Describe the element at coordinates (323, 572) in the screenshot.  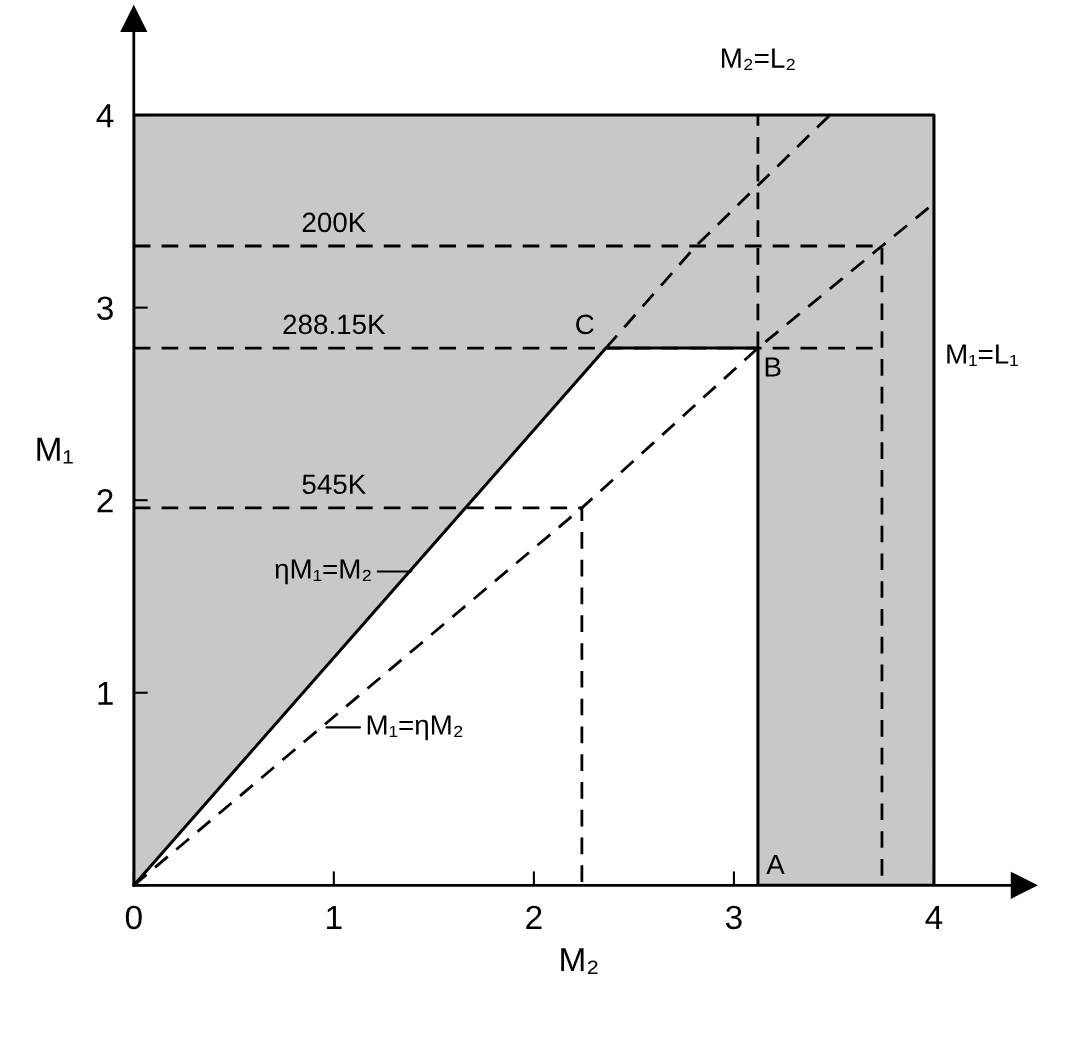
I see `annotation: ηM₁=M₂` at that location.